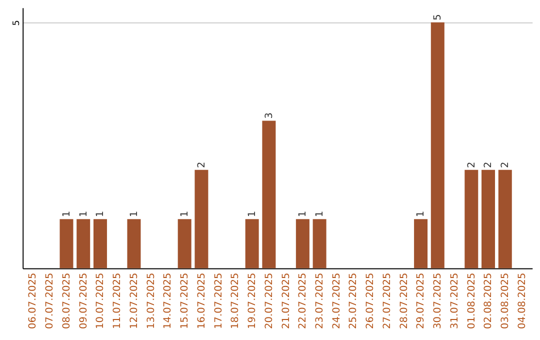 Image resolution: width=540 pixels, height=340 pixels. I want to click on x-tick-label: 01.08.2025, so click(472, 301).